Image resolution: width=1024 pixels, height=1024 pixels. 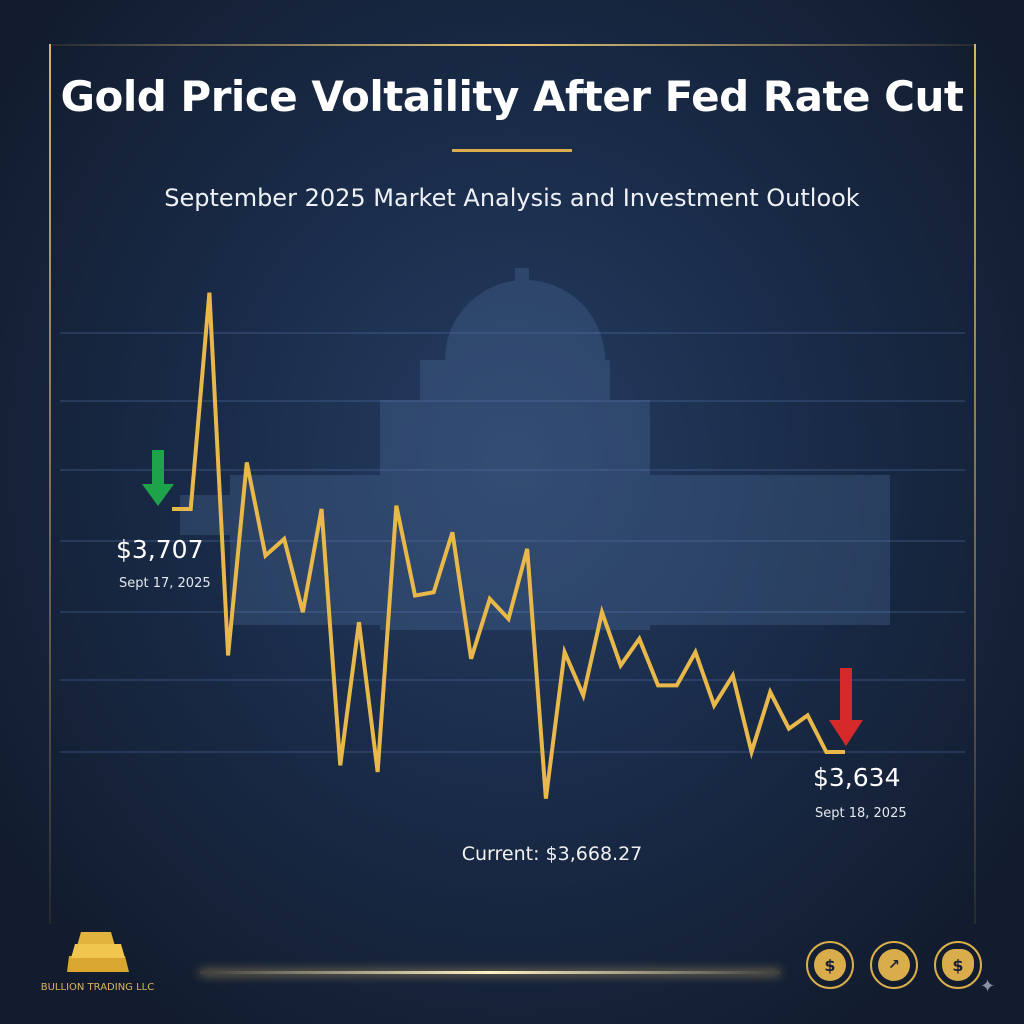 What do you see at coordinates (512, 96) in the screenshot?
I see `page-title: Gold Price Voltaility After Fed Rate Cut` at bounding box center [512, 96].